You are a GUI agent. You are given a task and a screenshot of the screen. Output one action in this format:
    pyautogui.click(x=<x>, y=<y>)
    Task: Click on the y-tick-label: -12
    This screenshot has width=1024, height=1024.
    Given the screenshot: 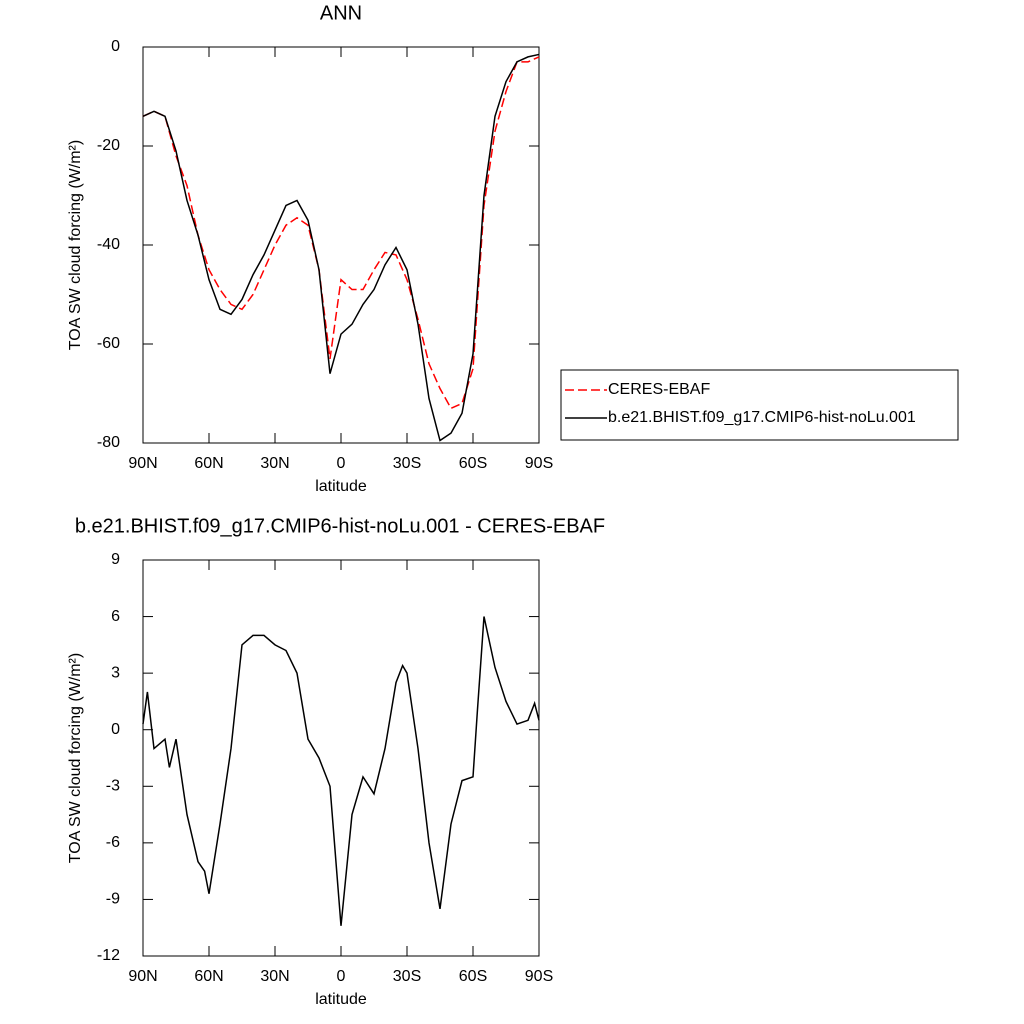 What is the action you would take?
    pyautogui.click(x=108, y=955)
    